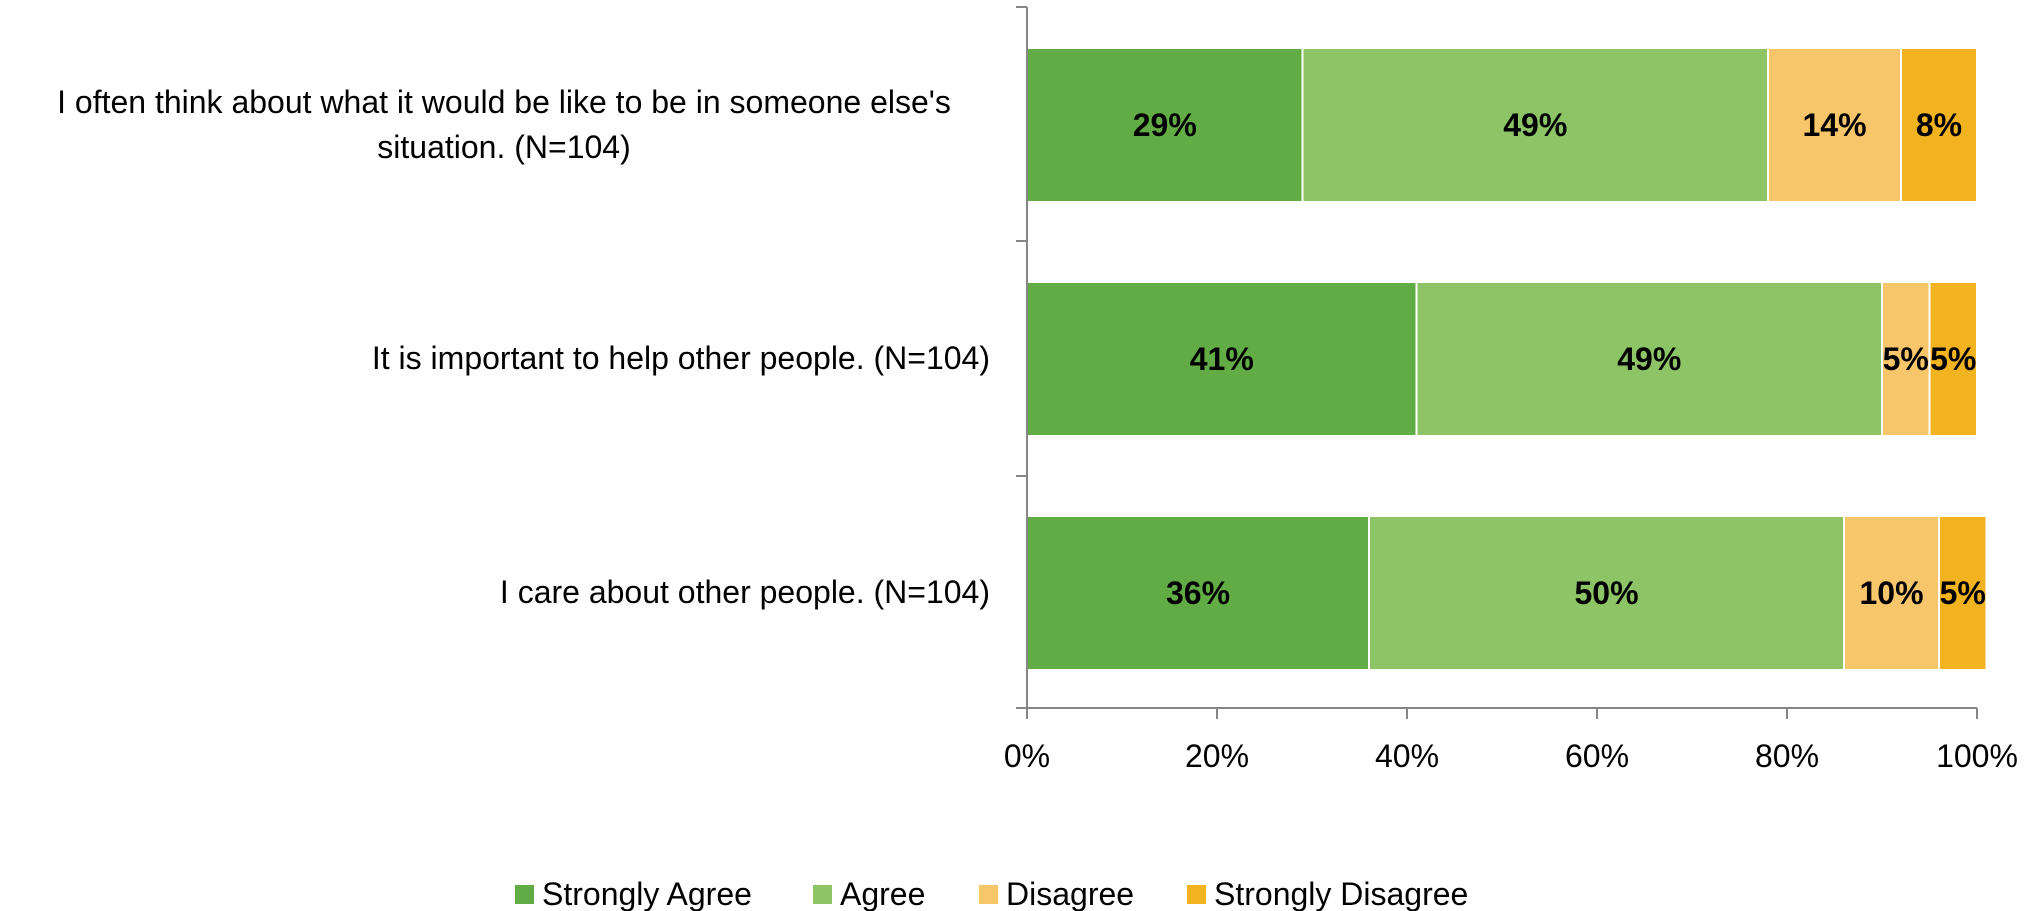 Image resolution: width=2030 pixels, height=911 pixels. Describe the element at coordinates (503, 147) in the screenshot. I see `category-label-1-line-2: situation. (N=104)` at that location.